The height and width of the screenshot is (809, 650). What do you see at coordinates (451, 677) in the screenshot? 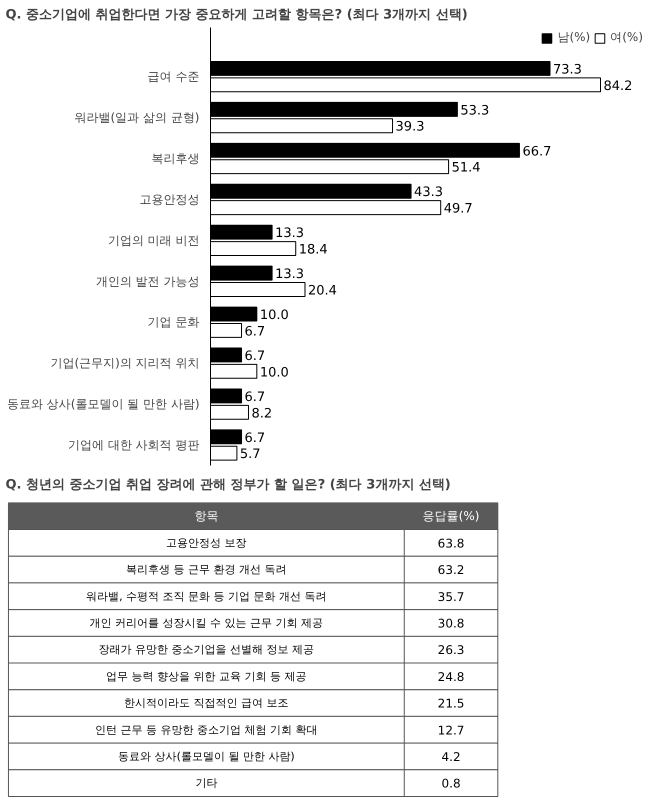
I see `data-label: 24.8` at bounding box center [451, 677].